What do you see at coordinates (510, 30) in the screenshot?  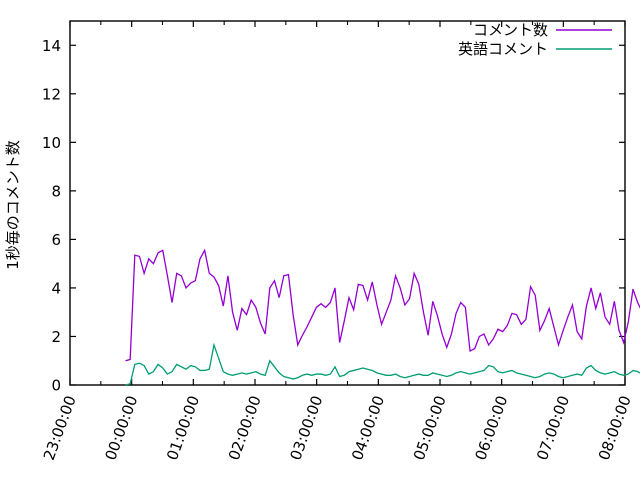 I see `legend-label: コメント数` at bounding box center [510, 30].